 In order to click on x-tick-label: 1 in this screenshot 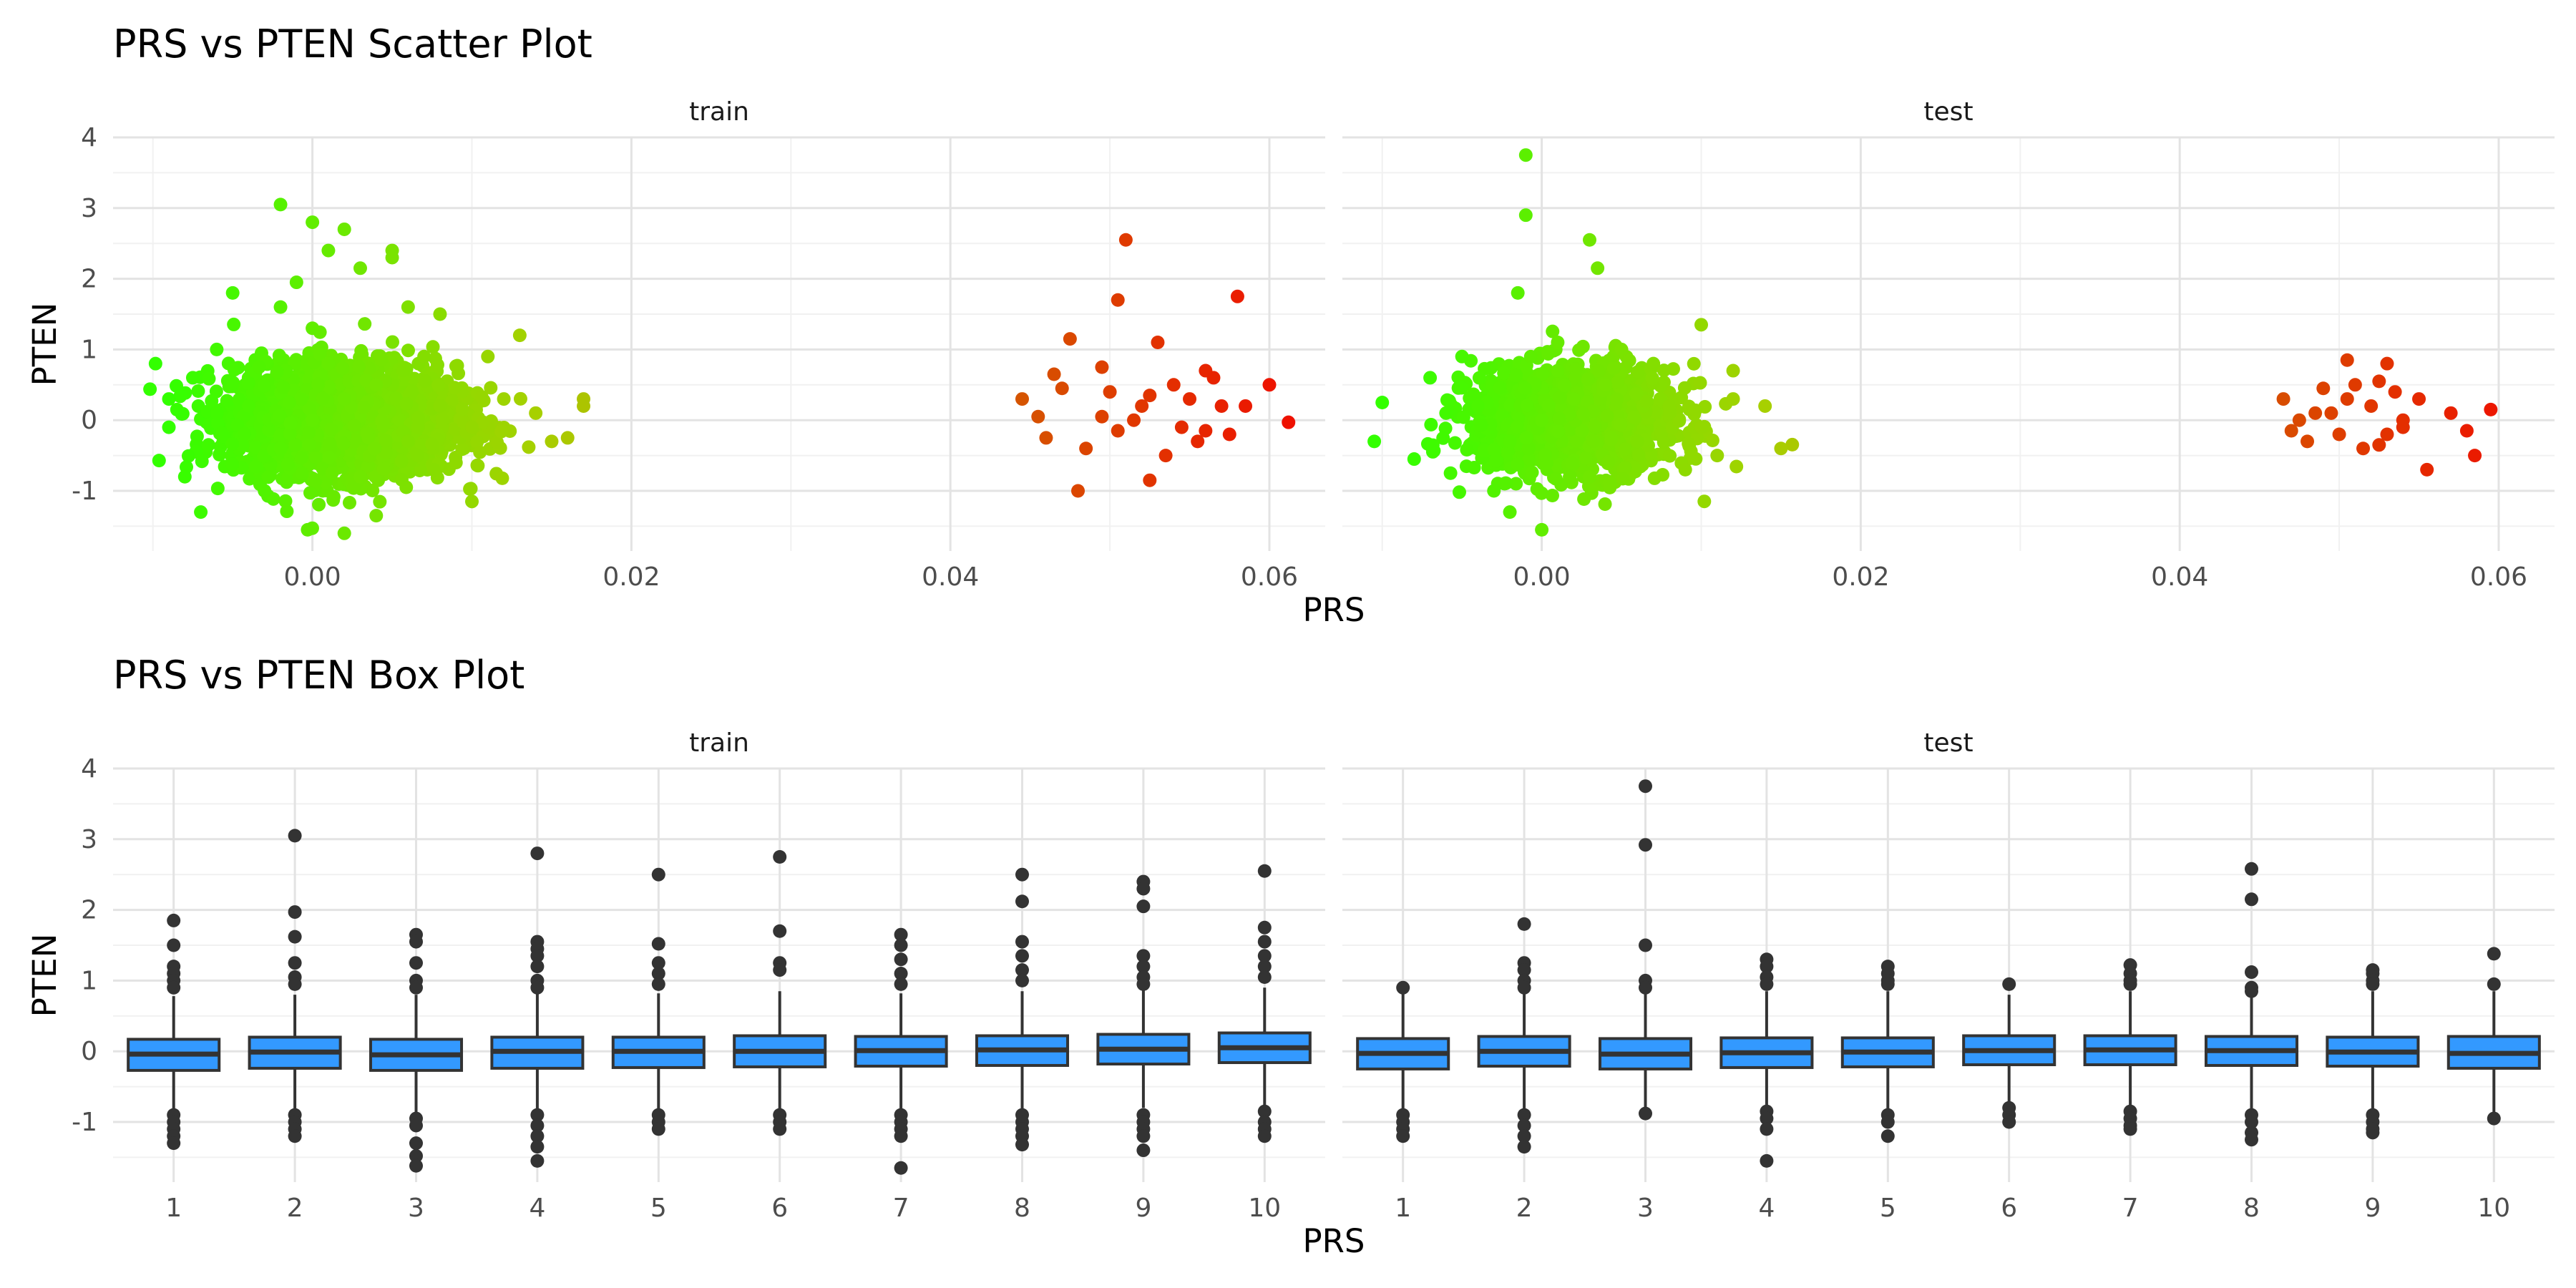, I will do `click(173, 1208)`.